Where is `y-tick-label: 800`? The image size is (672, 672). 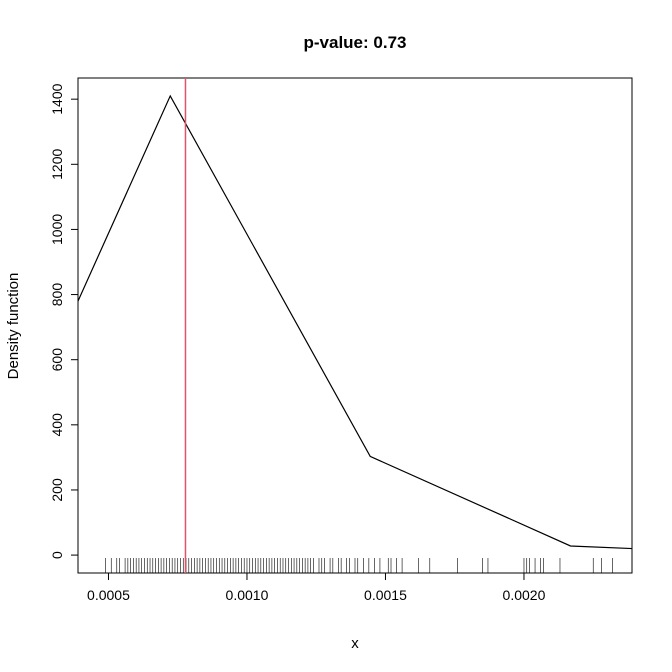
y-tick-label: 800 is located at coordinates (57, 295).